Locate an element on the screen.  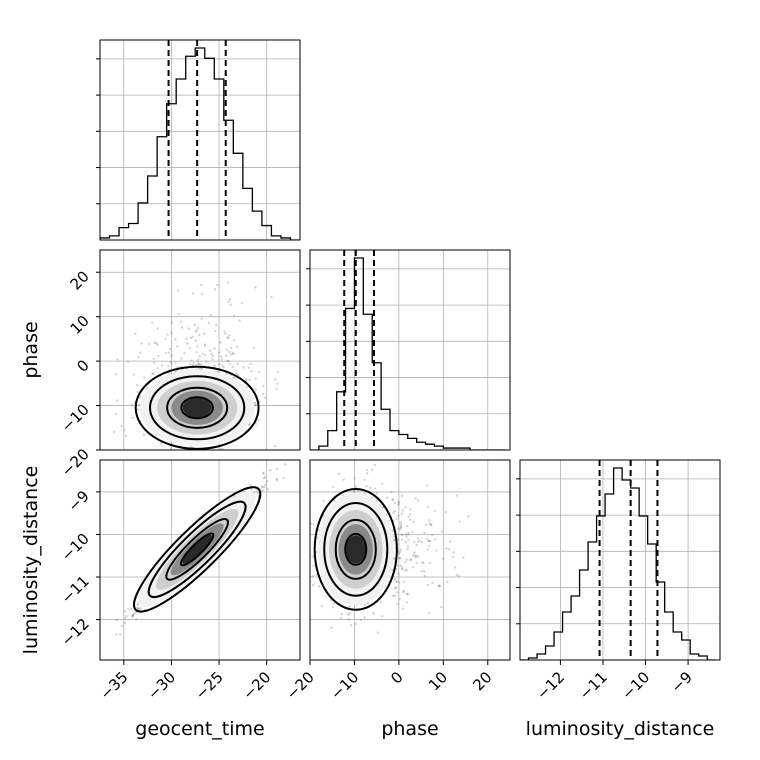
x-tick-label-phase: 10 is located at coordinates (438, 681).